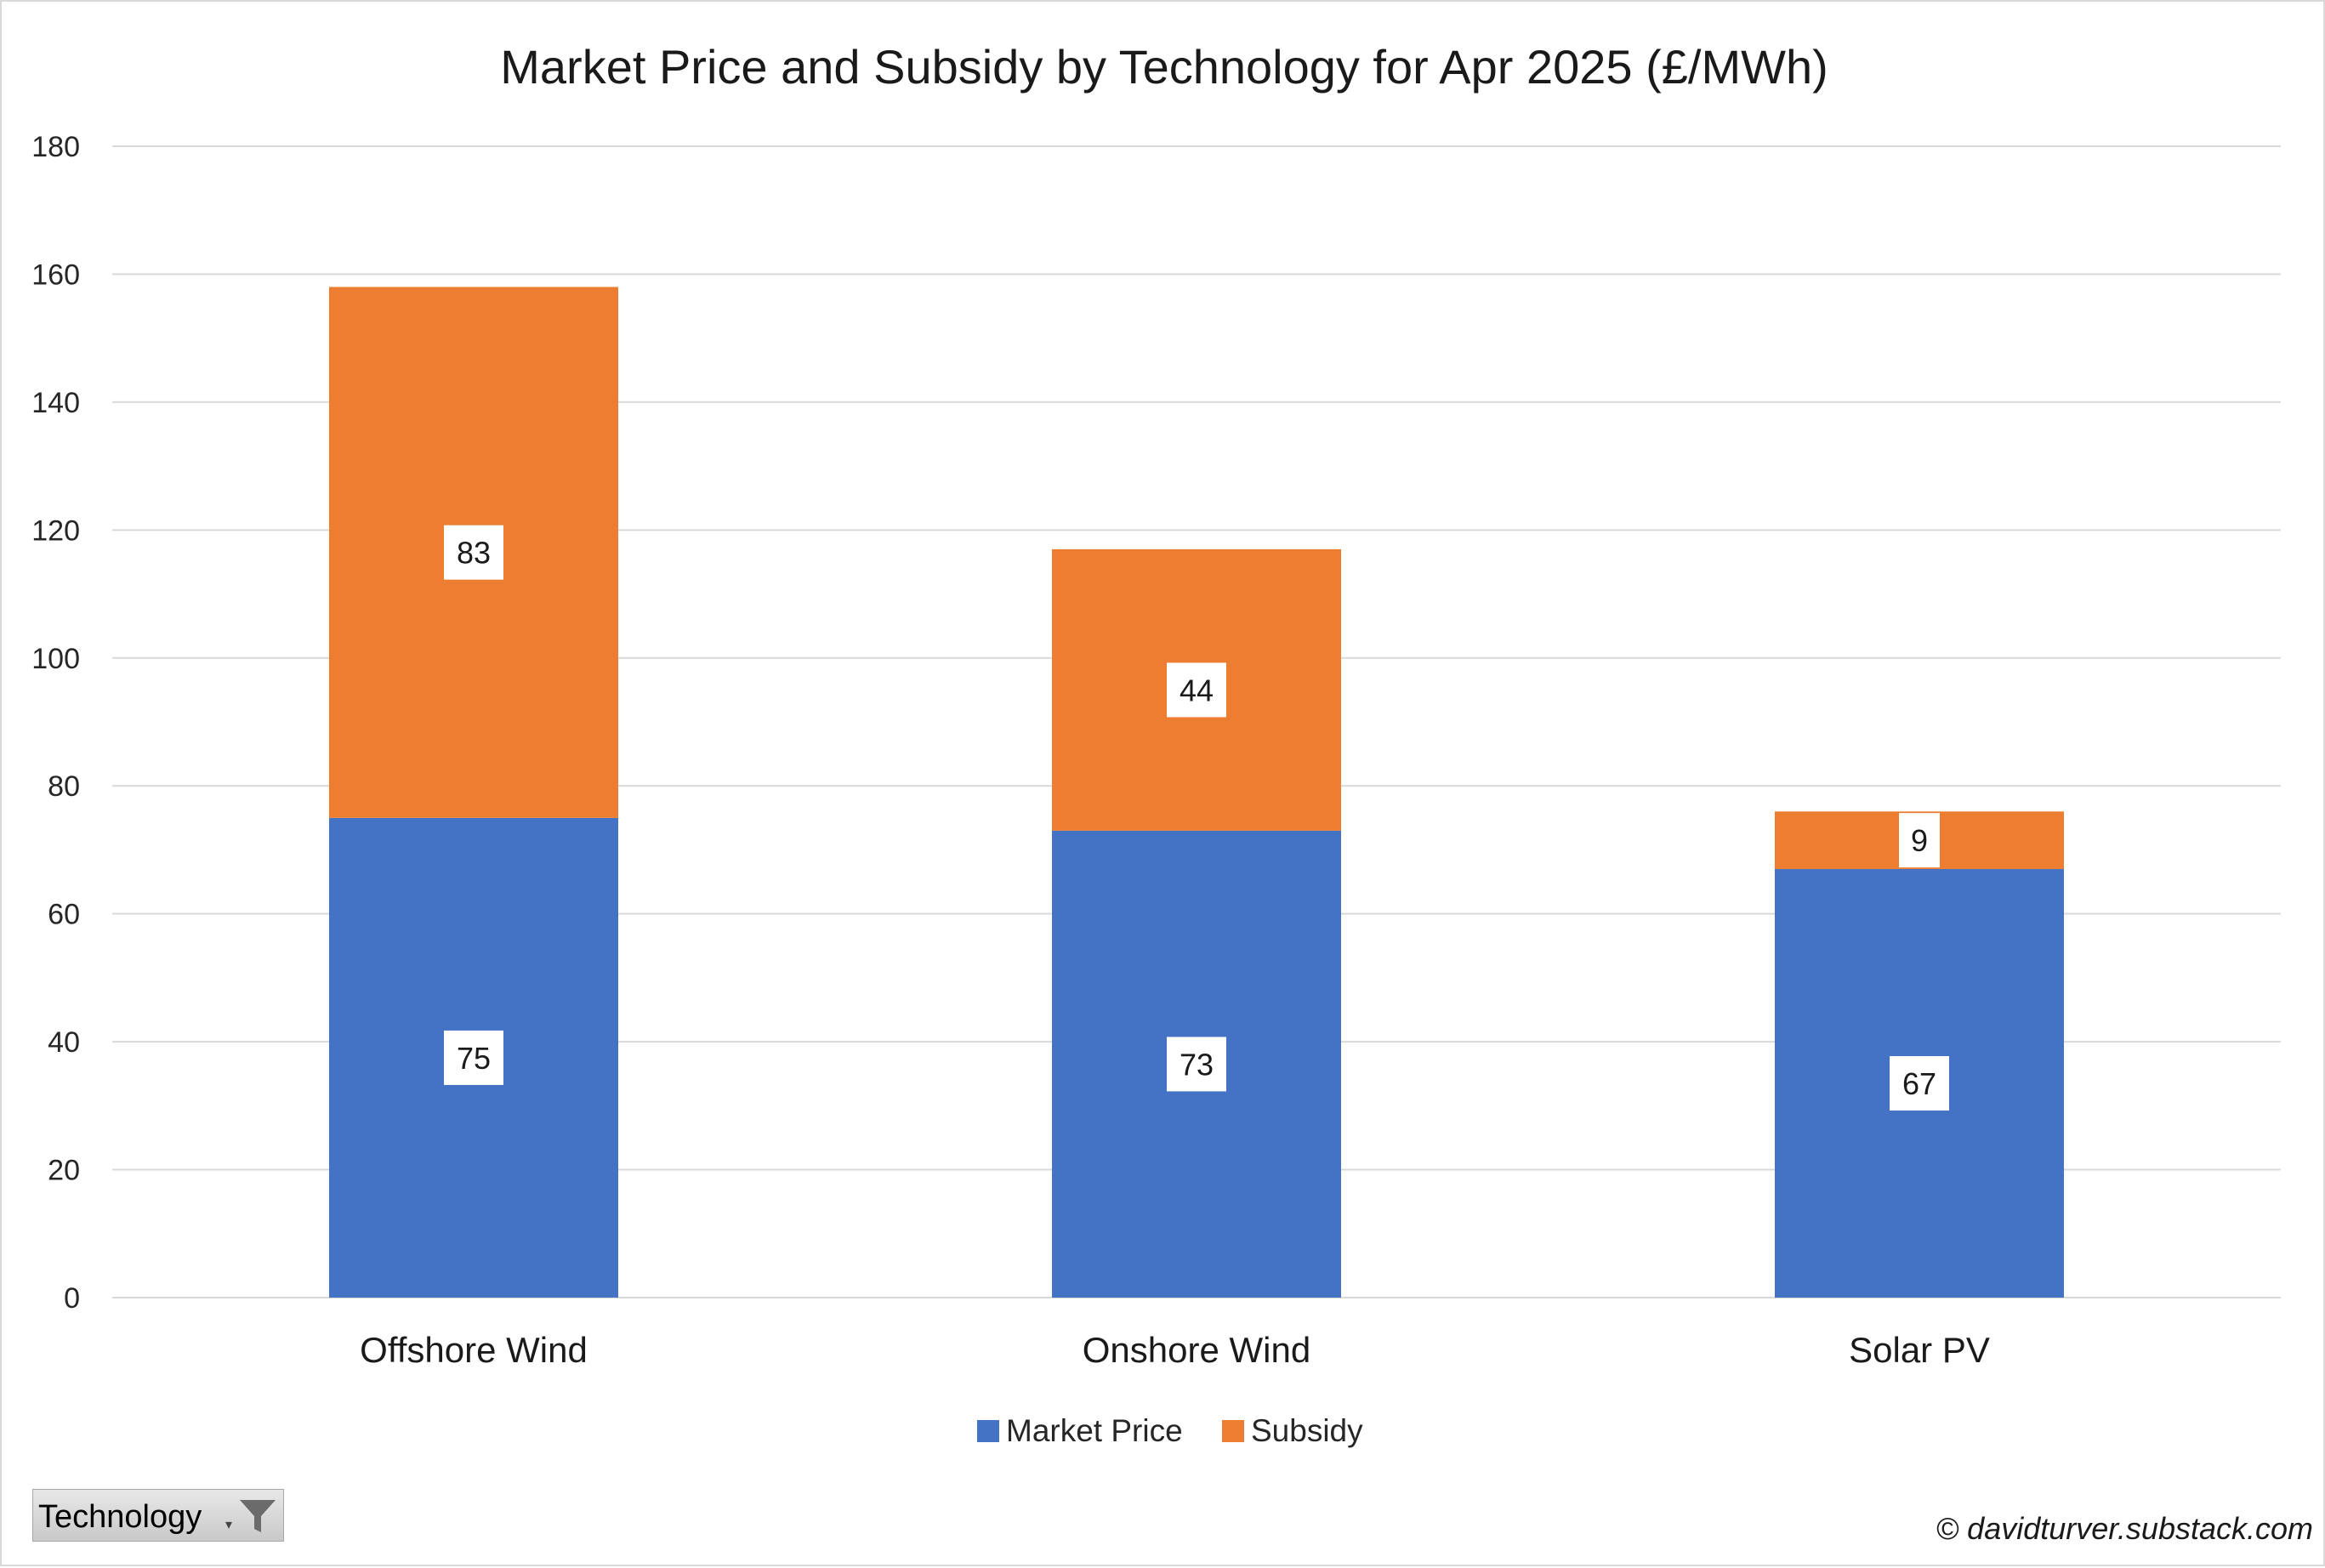  Describe the element at coordinates (55, 723) in the screenshot. I see `y-axis-ticks: 0 20 40 60 80 100 120 140 160 180` at that location.